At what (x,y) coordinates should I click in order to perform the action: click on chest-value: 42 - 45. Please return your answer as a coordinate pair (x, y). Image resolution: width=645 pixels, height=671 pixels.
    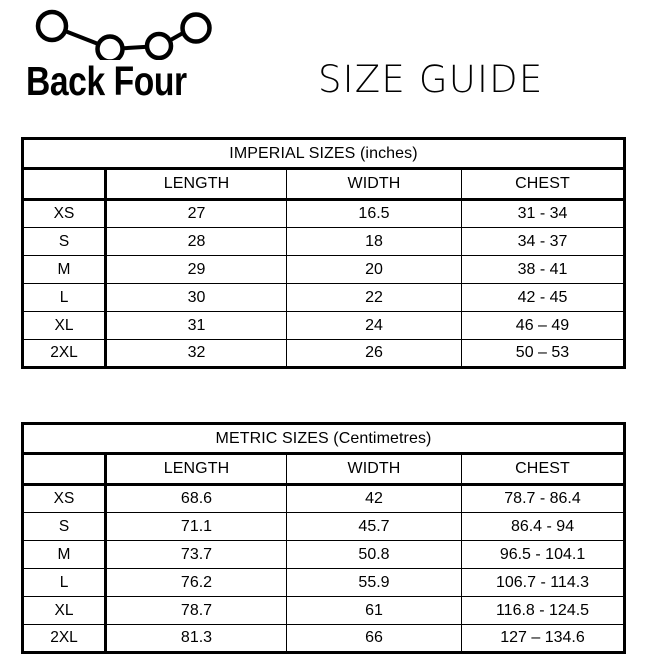
    Looking at the image, I should click on (543, 297).